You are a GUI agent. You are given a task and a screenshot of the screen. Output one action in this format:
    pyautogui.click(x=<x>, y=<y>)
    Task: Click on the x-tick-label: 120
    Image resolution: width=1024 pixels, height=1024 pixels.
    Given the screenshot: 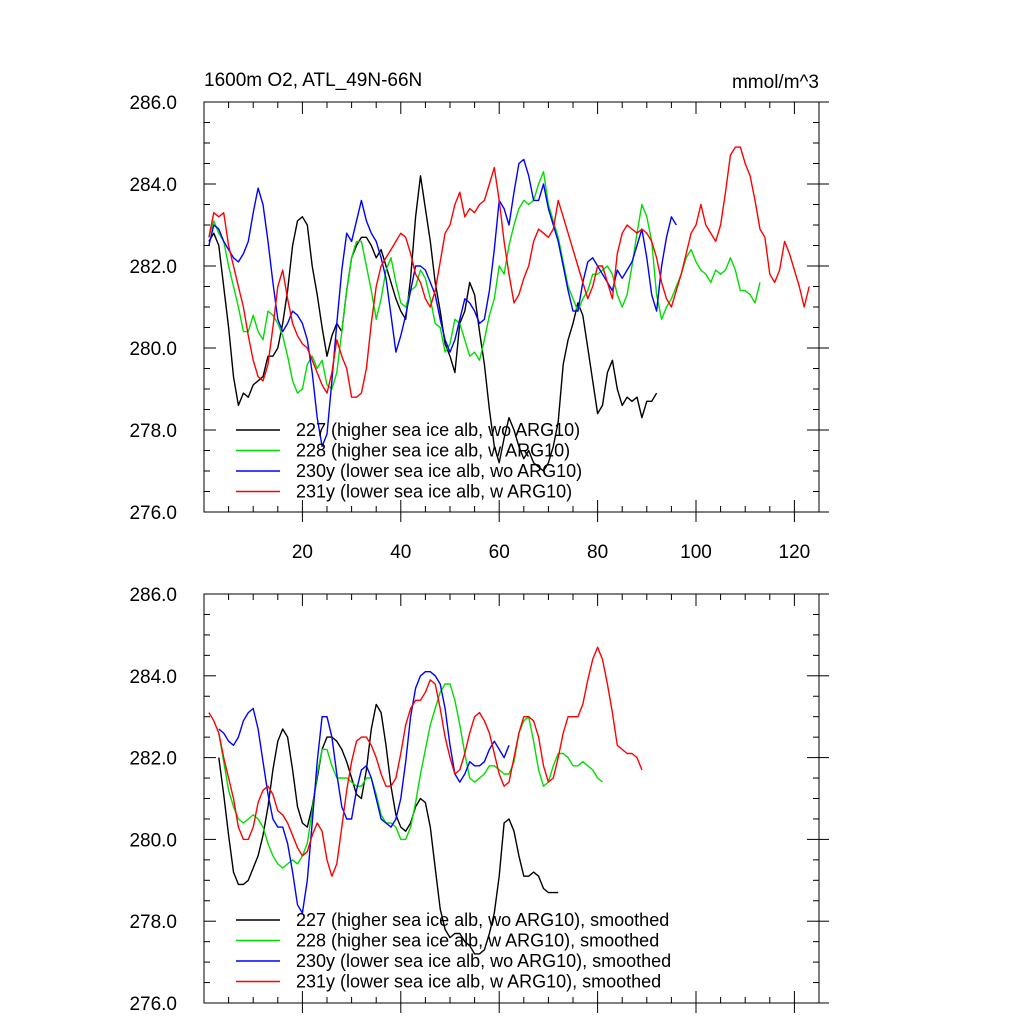 What is the action you would take?
    pyautogui.click(x=795, y=552)
    